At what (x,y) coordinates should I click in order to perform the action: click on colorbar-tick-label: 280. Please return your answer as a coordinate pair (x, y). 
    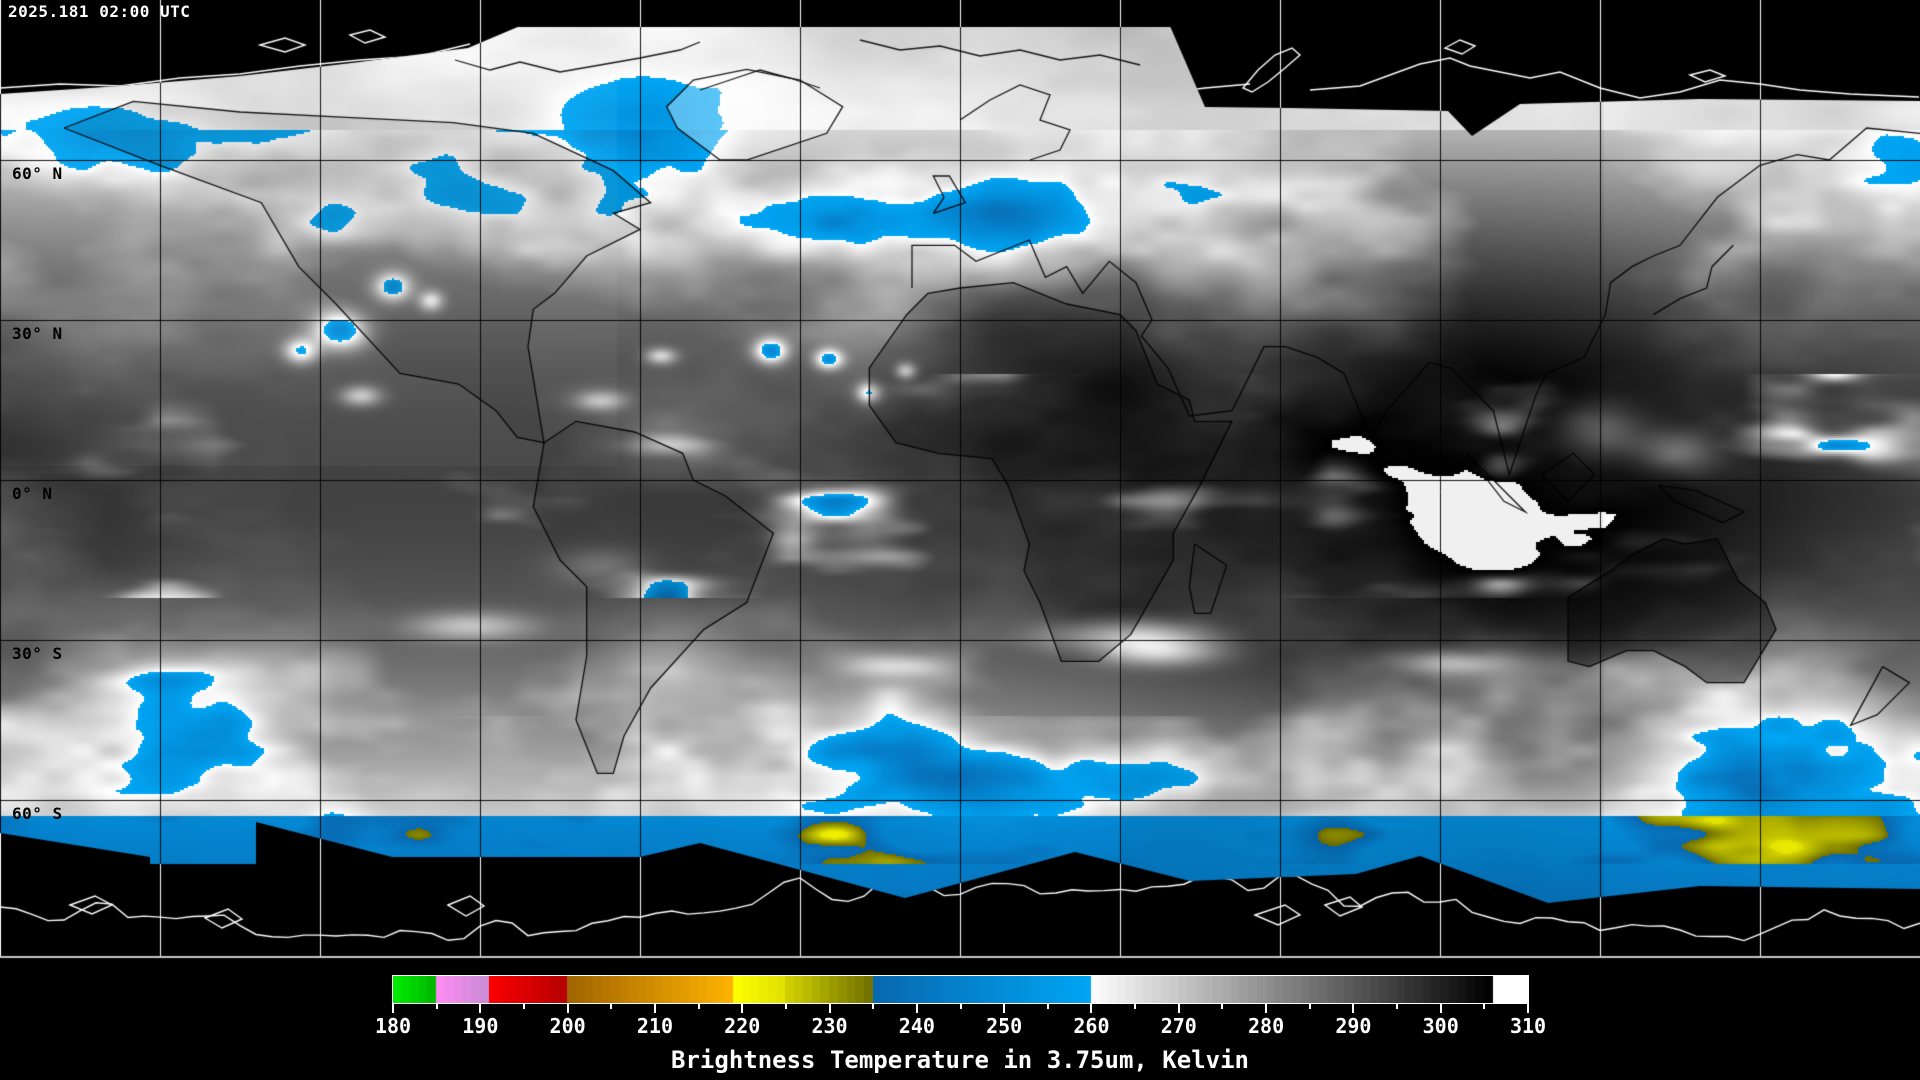
    Looking at the image, I should click on (1266, 1026).